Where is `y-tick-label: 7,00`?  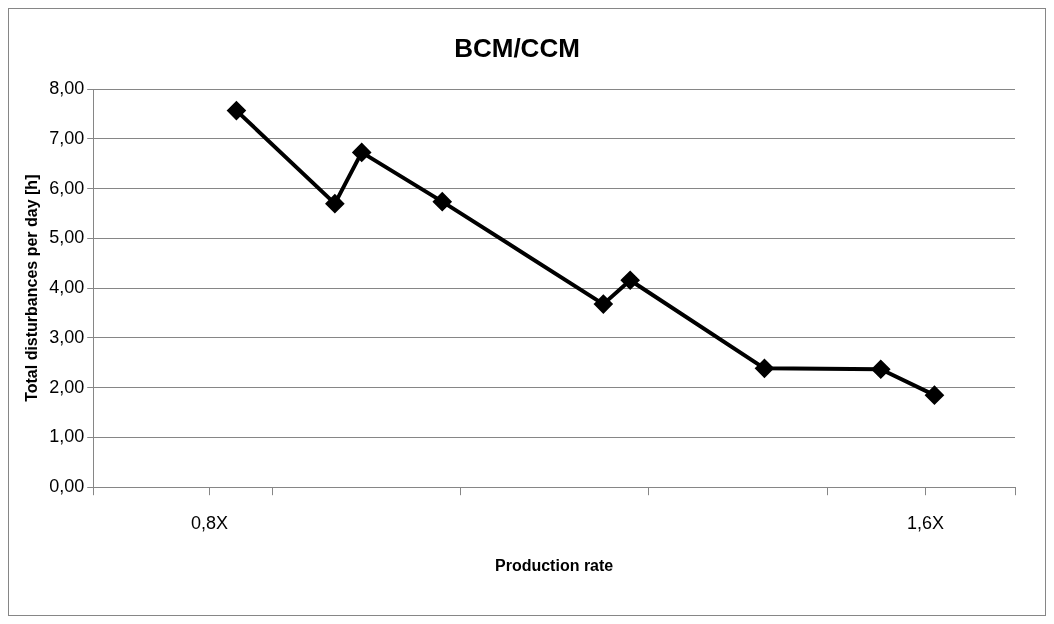
y-tick-label: 7,00 is located at coordinates (67, 137).